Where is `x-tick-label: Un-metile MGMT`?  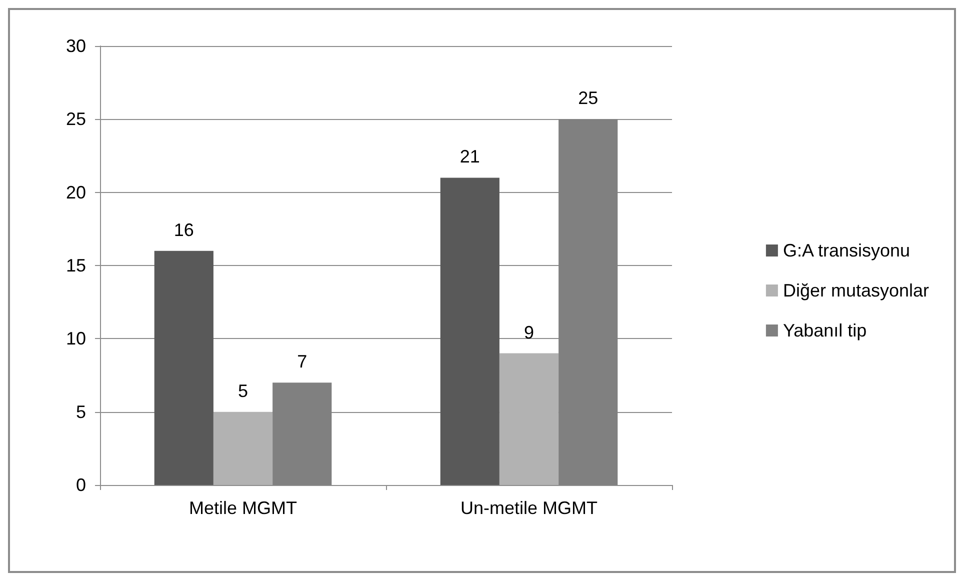 x-tick-label: Un-metile MGMT is located at coordinates (529, 508).